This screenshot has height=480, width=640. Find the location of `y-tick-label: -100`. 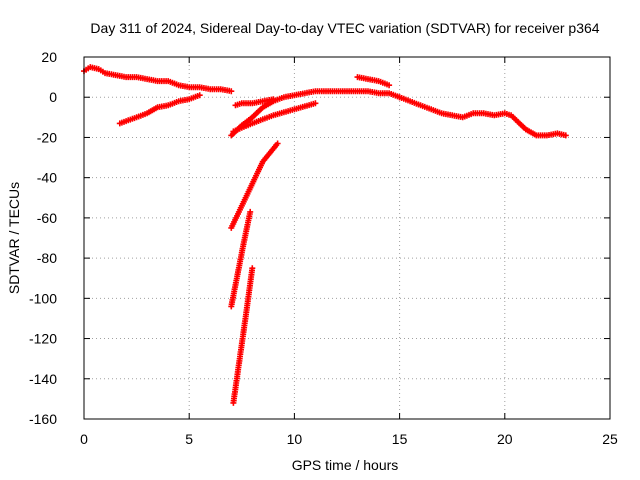

y-tick-label: -100 is located at coordinates (43, 298).